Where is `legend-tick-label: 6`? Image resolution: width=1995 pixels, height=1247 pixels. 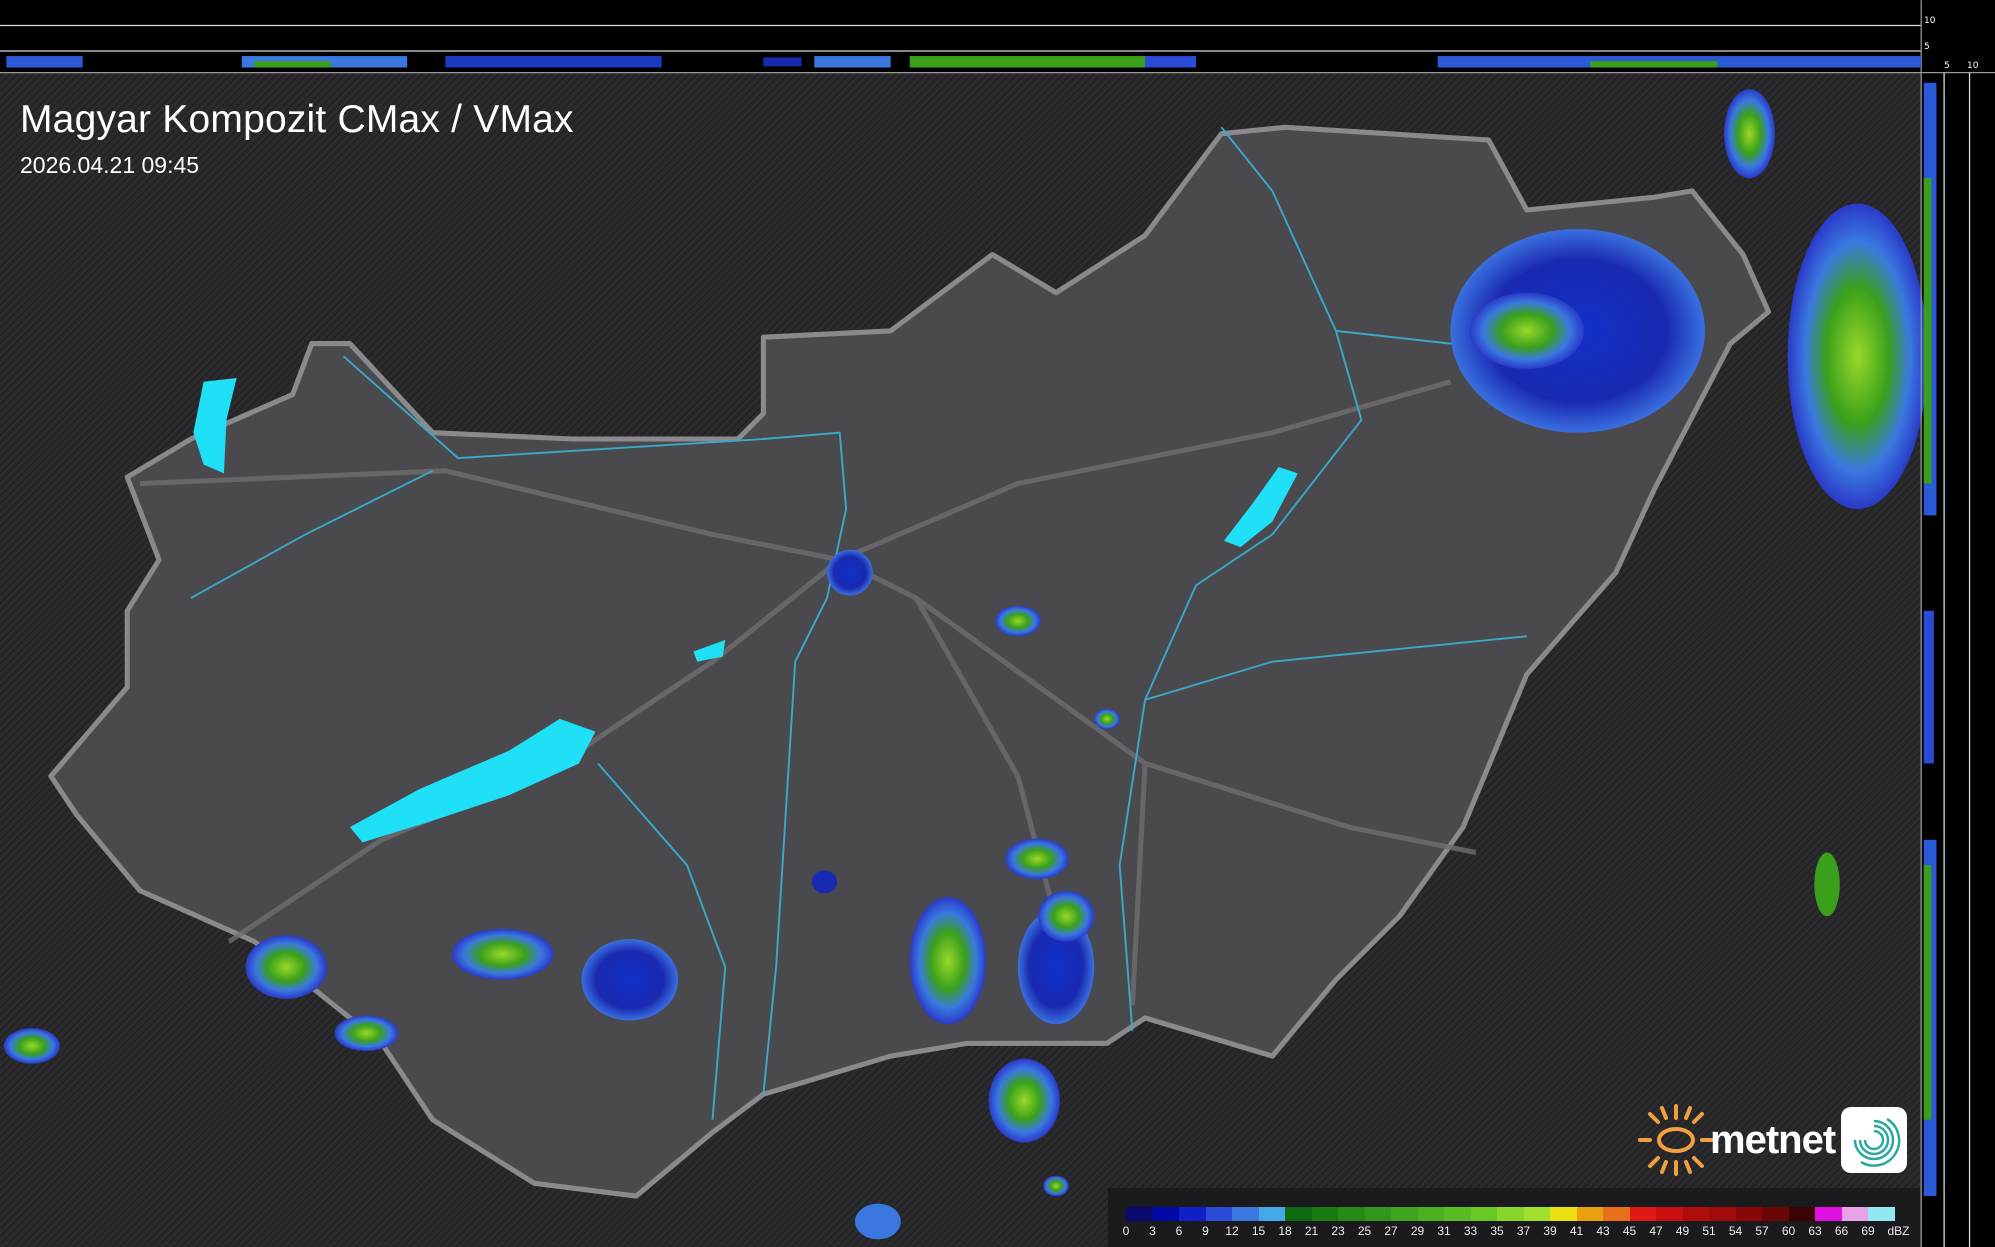 legend-tick-label: 6 is located at coordinates (1179, 1231).